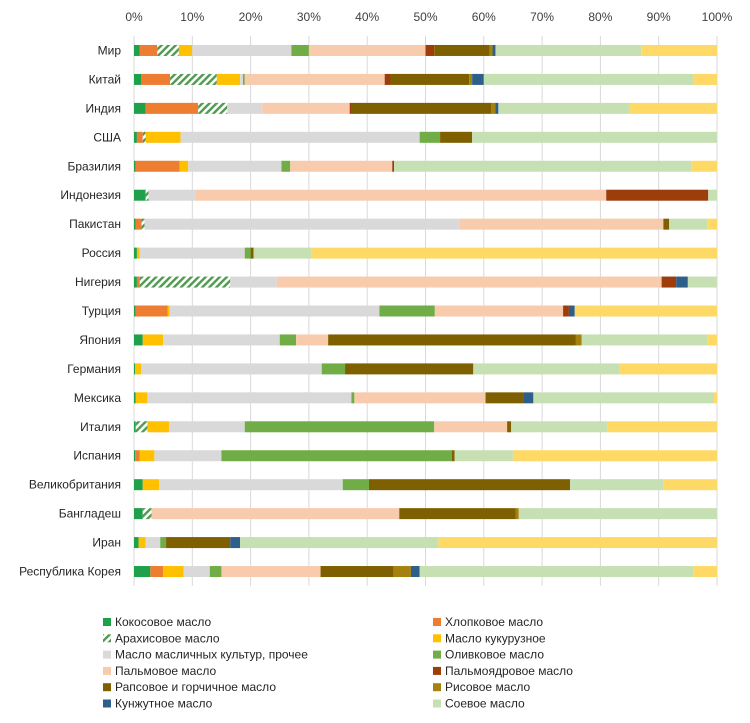 Image resolution: width=750 pixels, height=723 pixels. I want to click on category-label: Индонезия, so click(90, 195).